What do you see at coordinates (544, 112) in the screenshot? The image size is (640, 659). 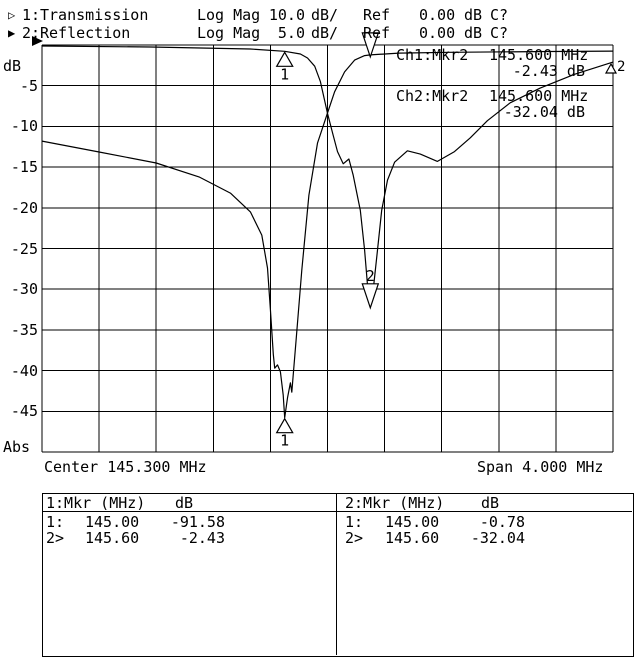 I see `readout-ch2-value: -32.04 dB` at bounding box center [544, 112].